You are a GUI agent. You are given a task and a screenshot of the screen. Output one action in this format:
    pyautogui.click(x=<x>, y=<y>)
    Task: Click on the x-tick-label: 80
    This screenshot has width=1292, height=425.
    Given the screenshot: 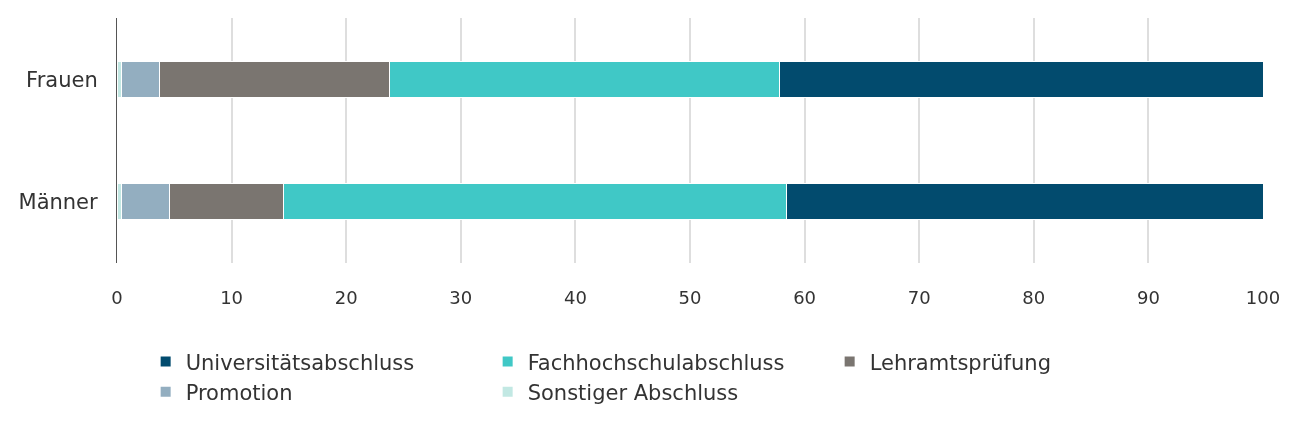 What is the action you would take?
    pyautogui.click(x=1034, y=297)
    